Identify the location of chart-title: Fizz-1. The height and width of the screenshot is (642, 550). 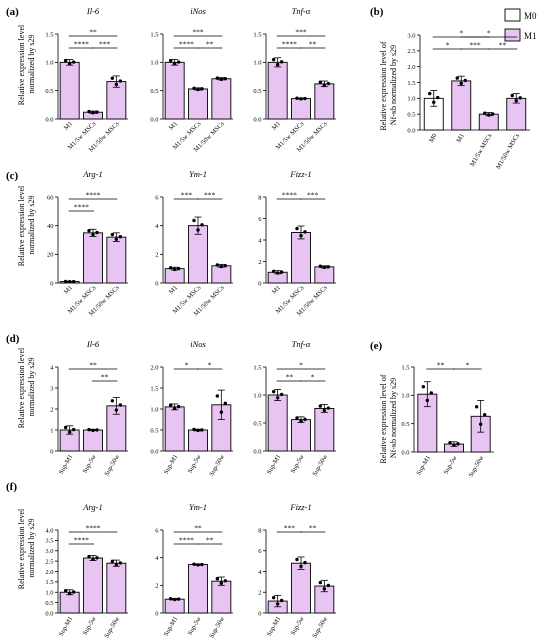
(300, 507).